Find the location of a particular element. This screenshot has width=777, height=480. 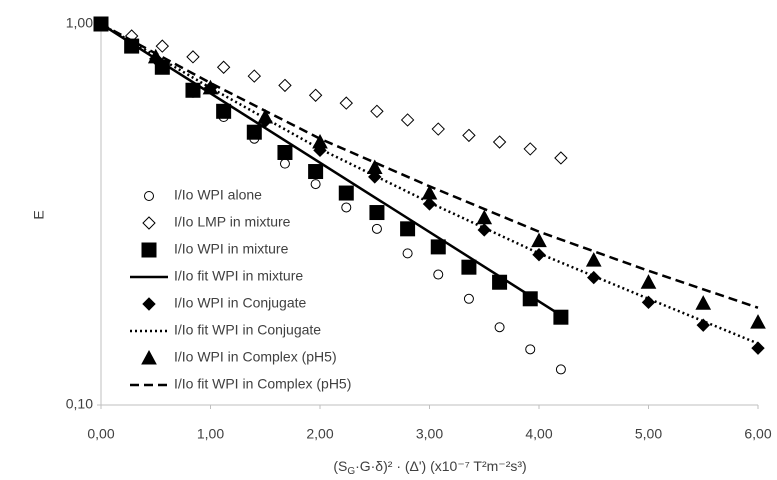

y-axis-label: E is located at coordinates (39, 214).